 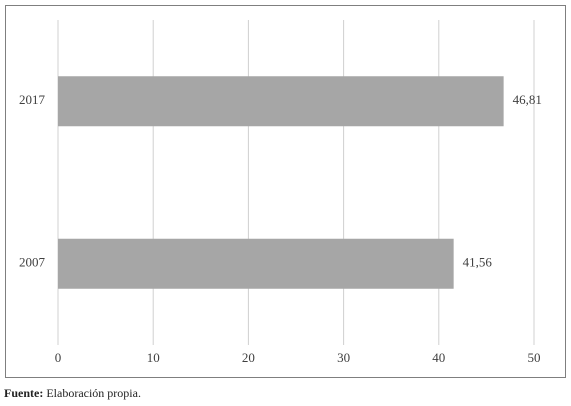 I want to click on x-tick-label: 0, so click(x=58, y=357).